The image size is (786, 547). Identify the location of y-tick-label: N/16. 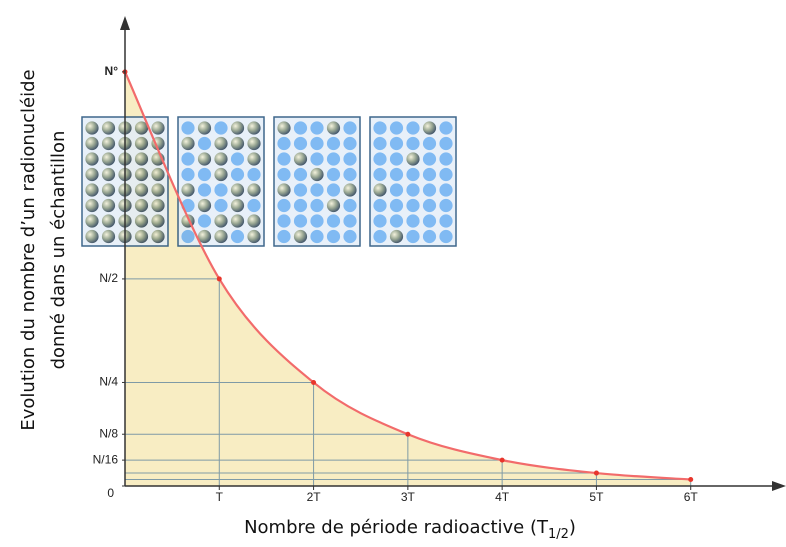
(106, 459).